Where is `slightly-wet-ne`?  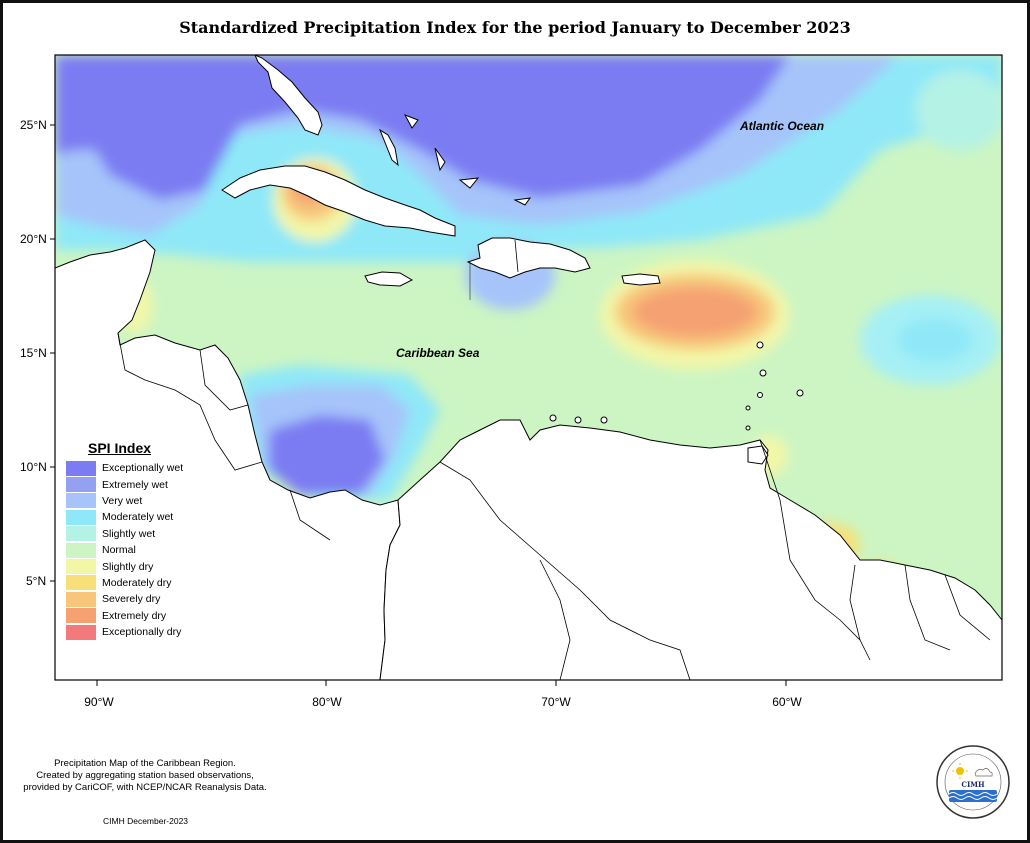 slightly-wet-ne is located at coordinates (958, 110).